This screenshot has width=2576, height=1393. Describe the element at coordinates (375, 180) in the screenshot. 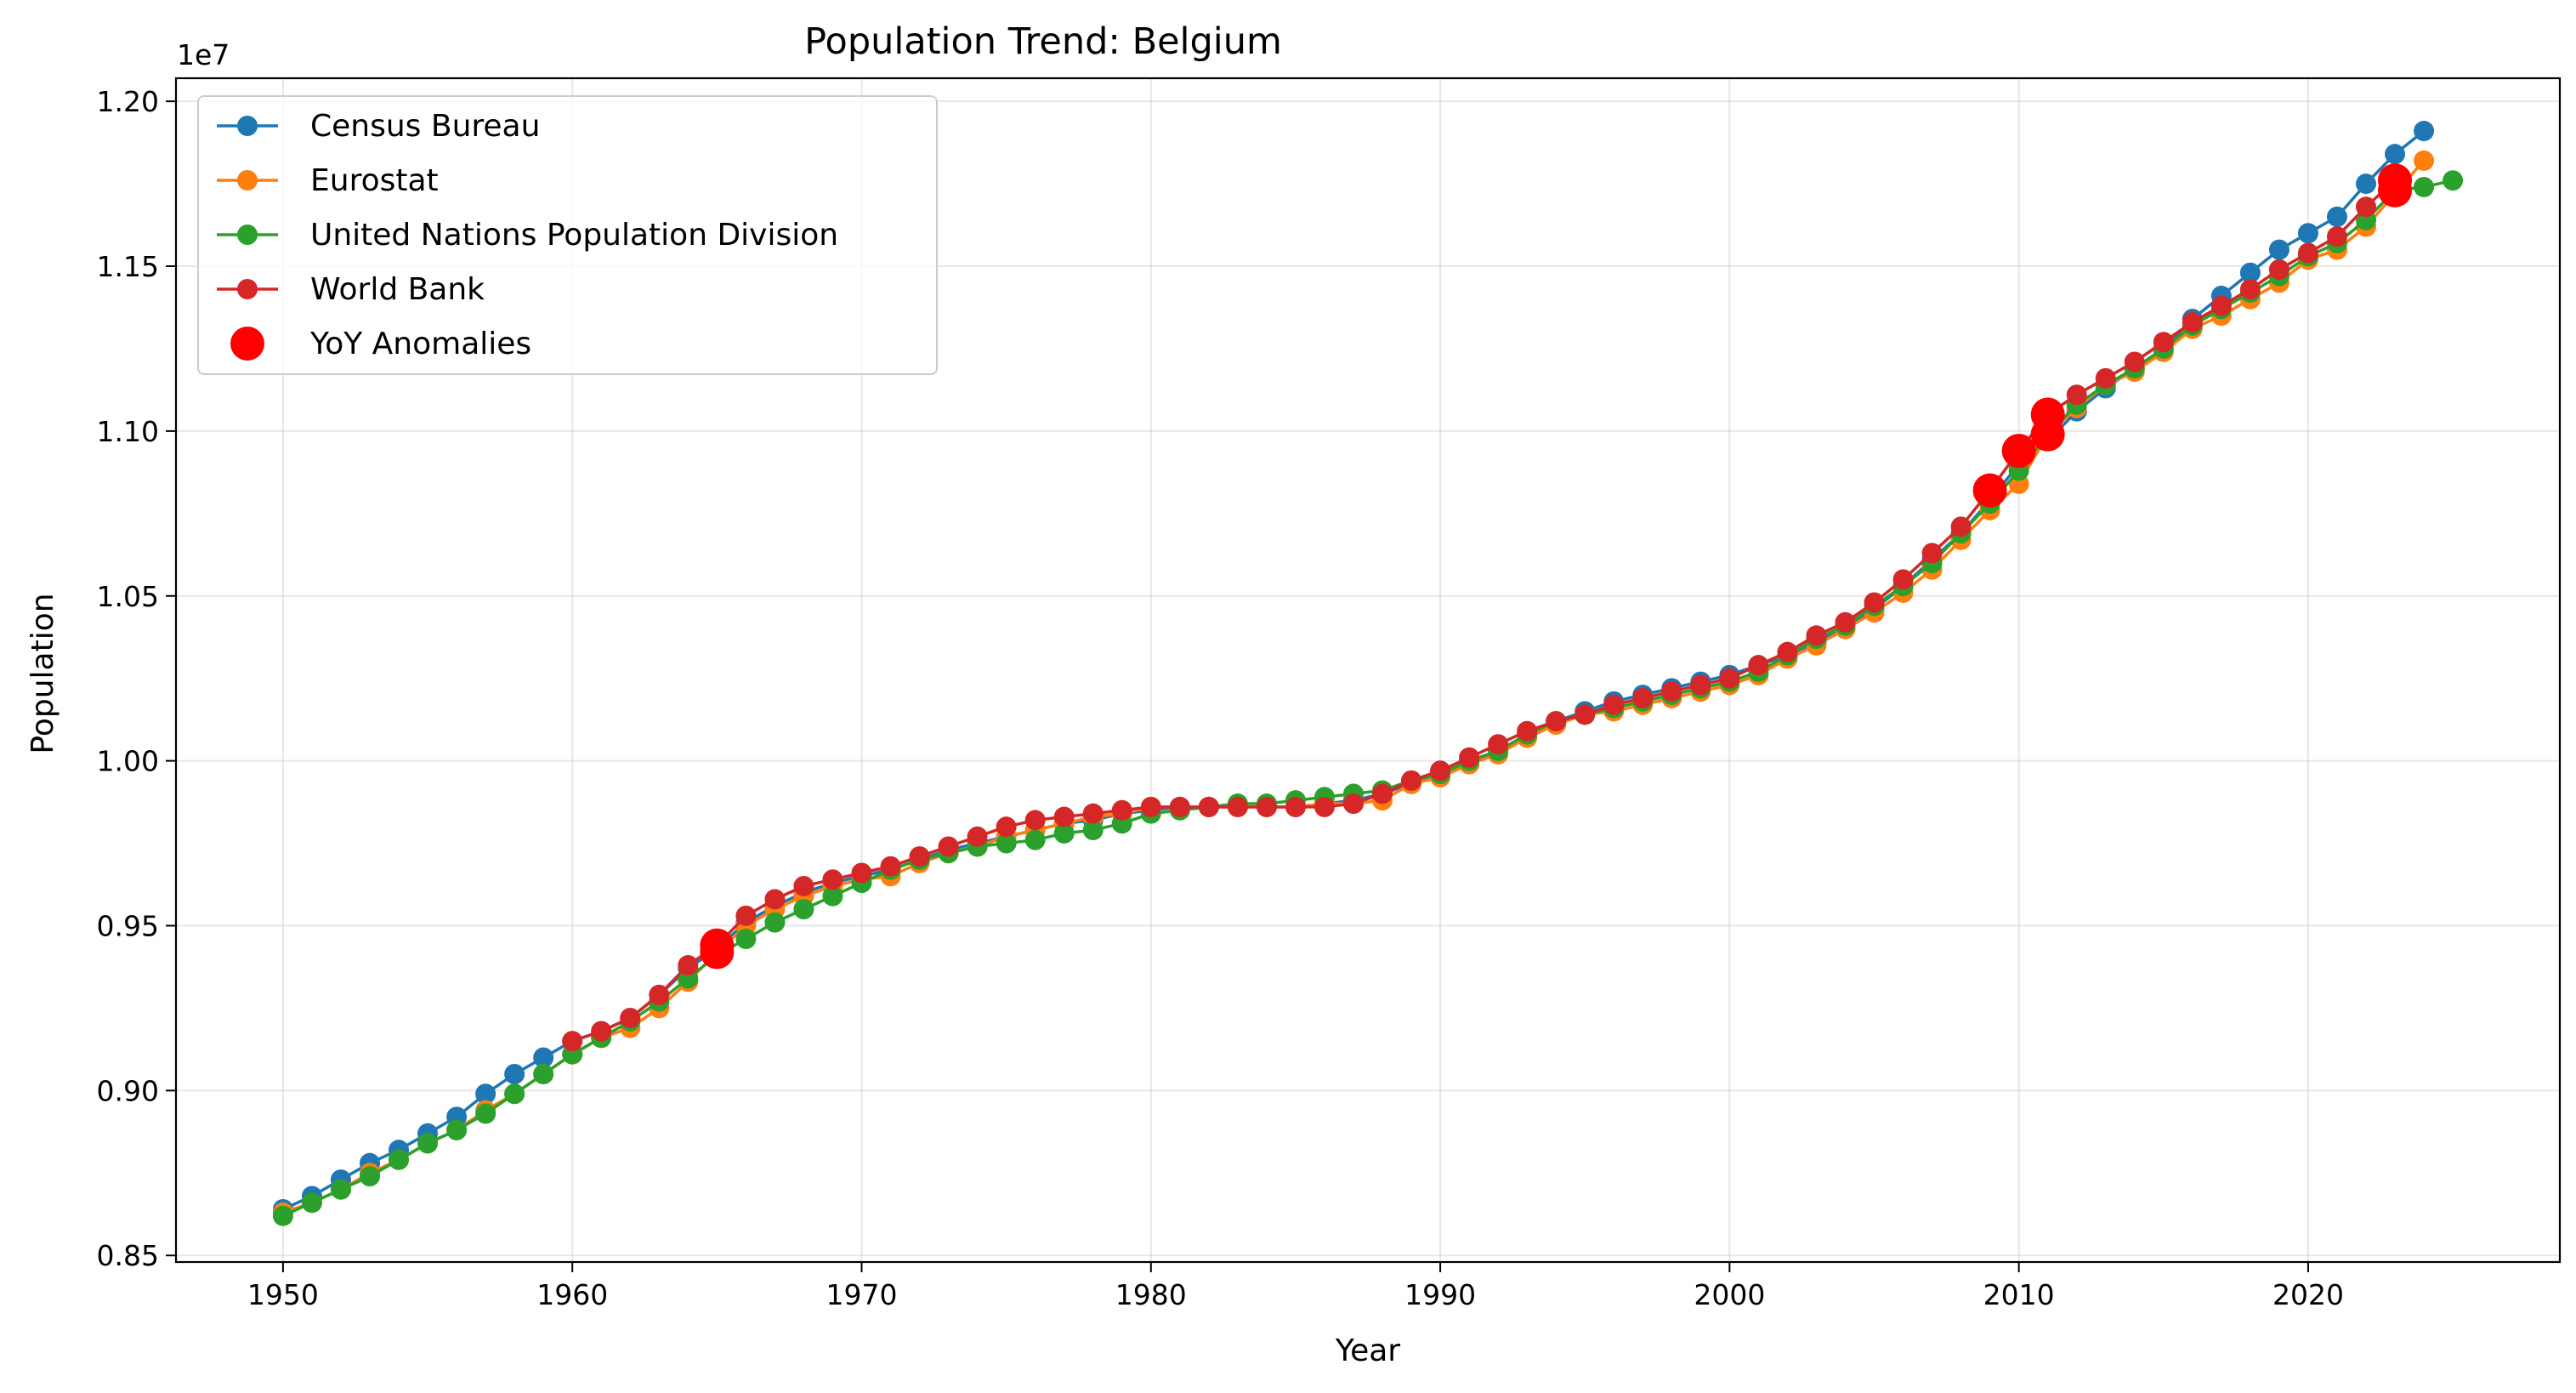

I see `legend-label: Eurostat` at that location.